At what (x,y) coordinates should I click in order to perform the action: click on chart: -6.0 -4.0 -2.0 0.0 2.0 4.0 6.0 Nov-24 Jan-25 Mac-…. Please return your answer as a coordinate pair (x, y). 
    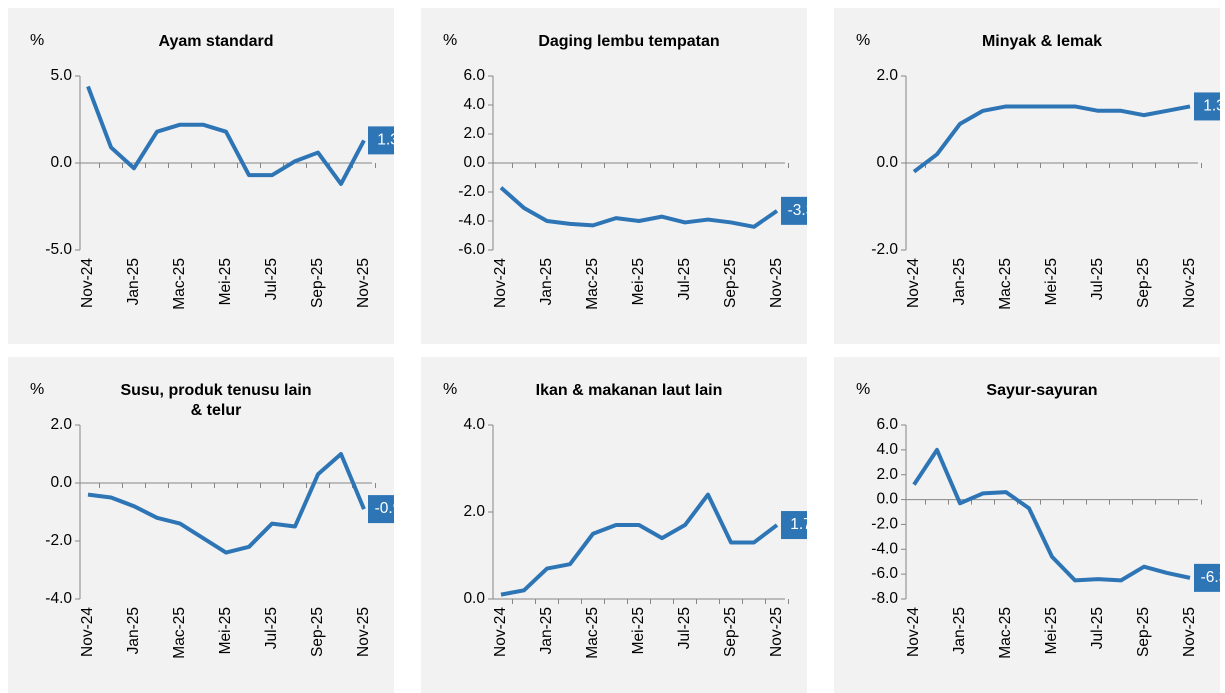
    Looking at the image, I should click on (632, 188).